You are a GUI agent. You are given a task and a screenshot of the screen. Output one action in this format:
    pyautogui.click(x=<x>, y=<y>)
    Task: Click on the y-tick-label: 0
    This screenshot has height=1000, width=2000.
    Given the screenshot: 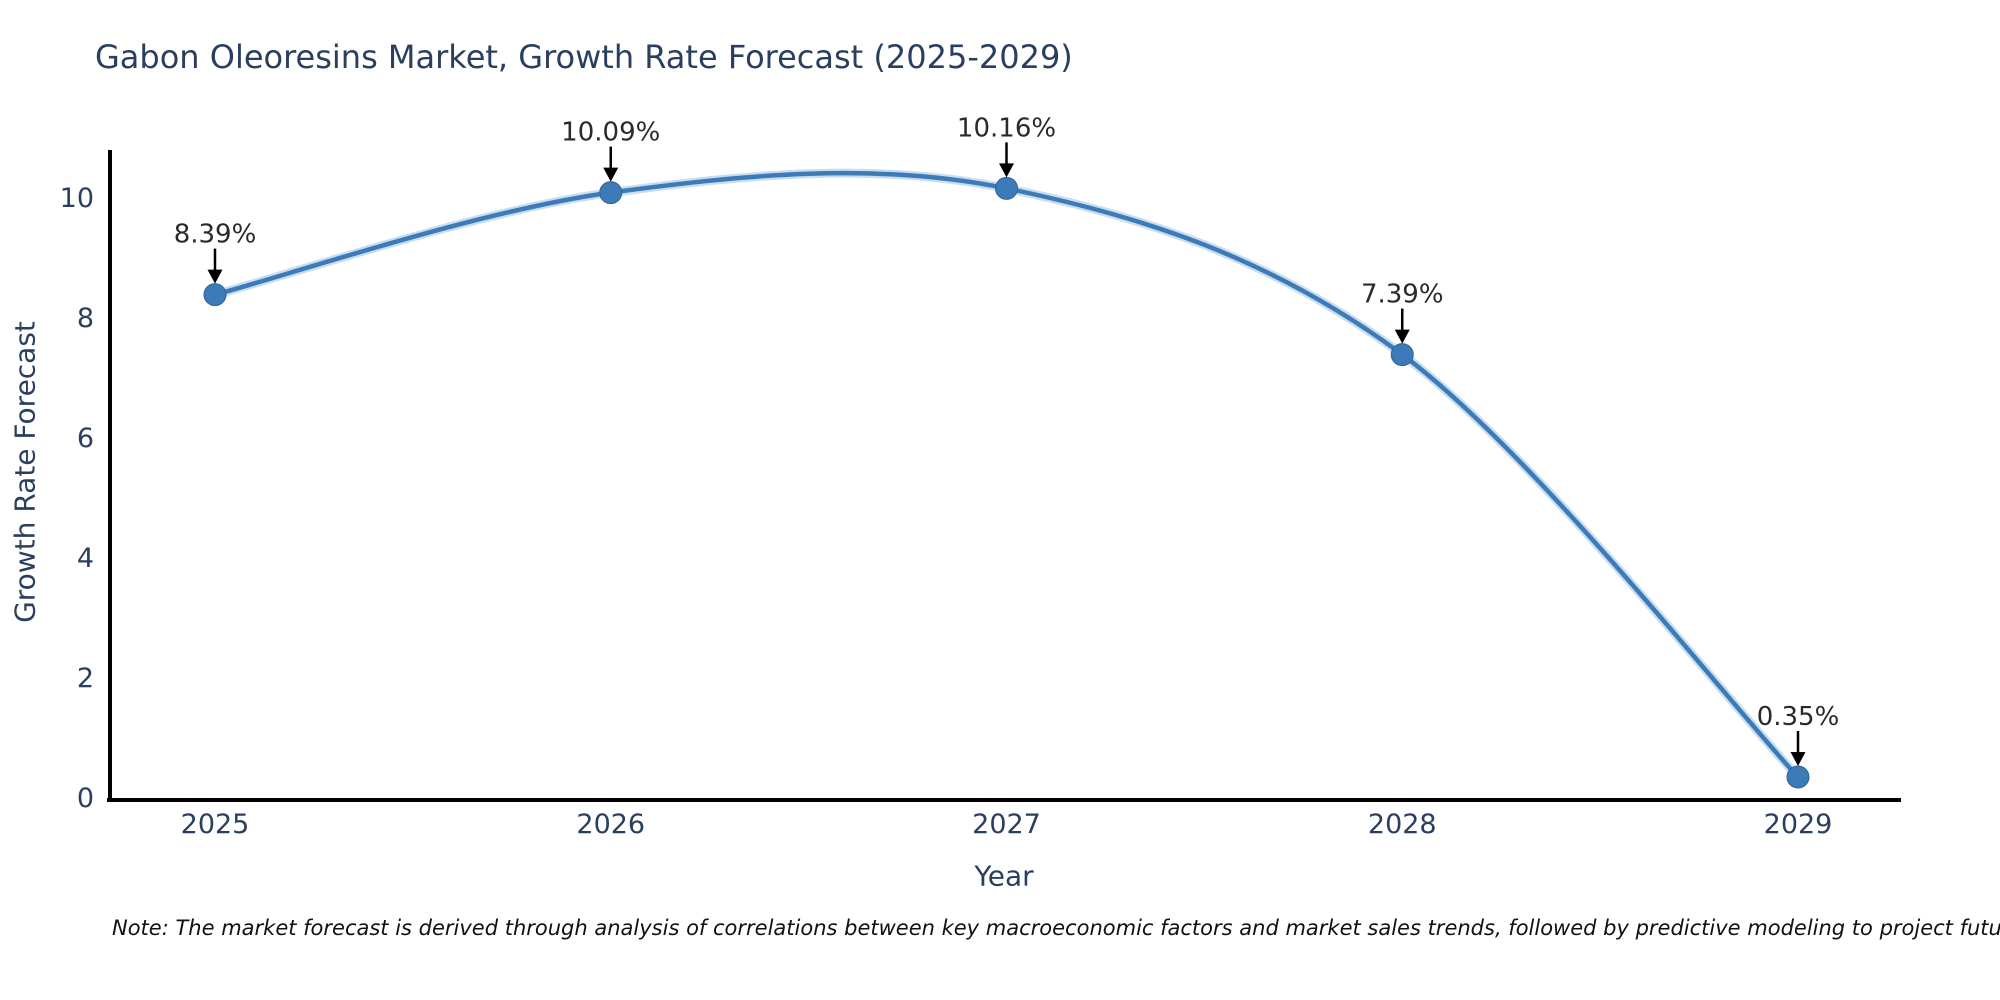 What is the action you would take?
    pyautogui.click(x=85, y=798)
    